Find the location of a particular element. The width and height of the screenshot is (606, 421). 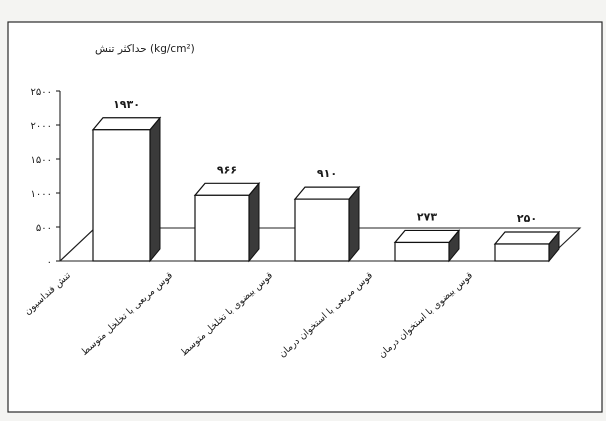

y-tick-label: ۱۰۰۰ is located at coordinates (41, 194).